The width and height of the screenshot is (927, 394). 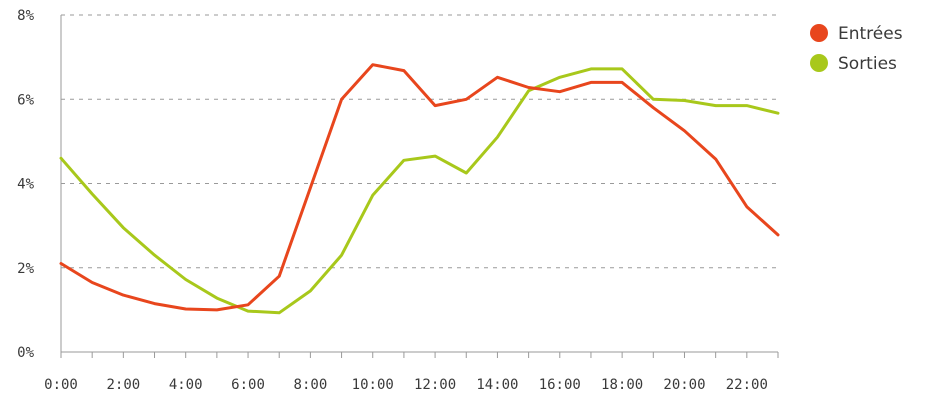 What do you see at coordinates (25, 353) in the screenshot?
I see `y-tick-label: 0%` at bounding box center [25, 353].